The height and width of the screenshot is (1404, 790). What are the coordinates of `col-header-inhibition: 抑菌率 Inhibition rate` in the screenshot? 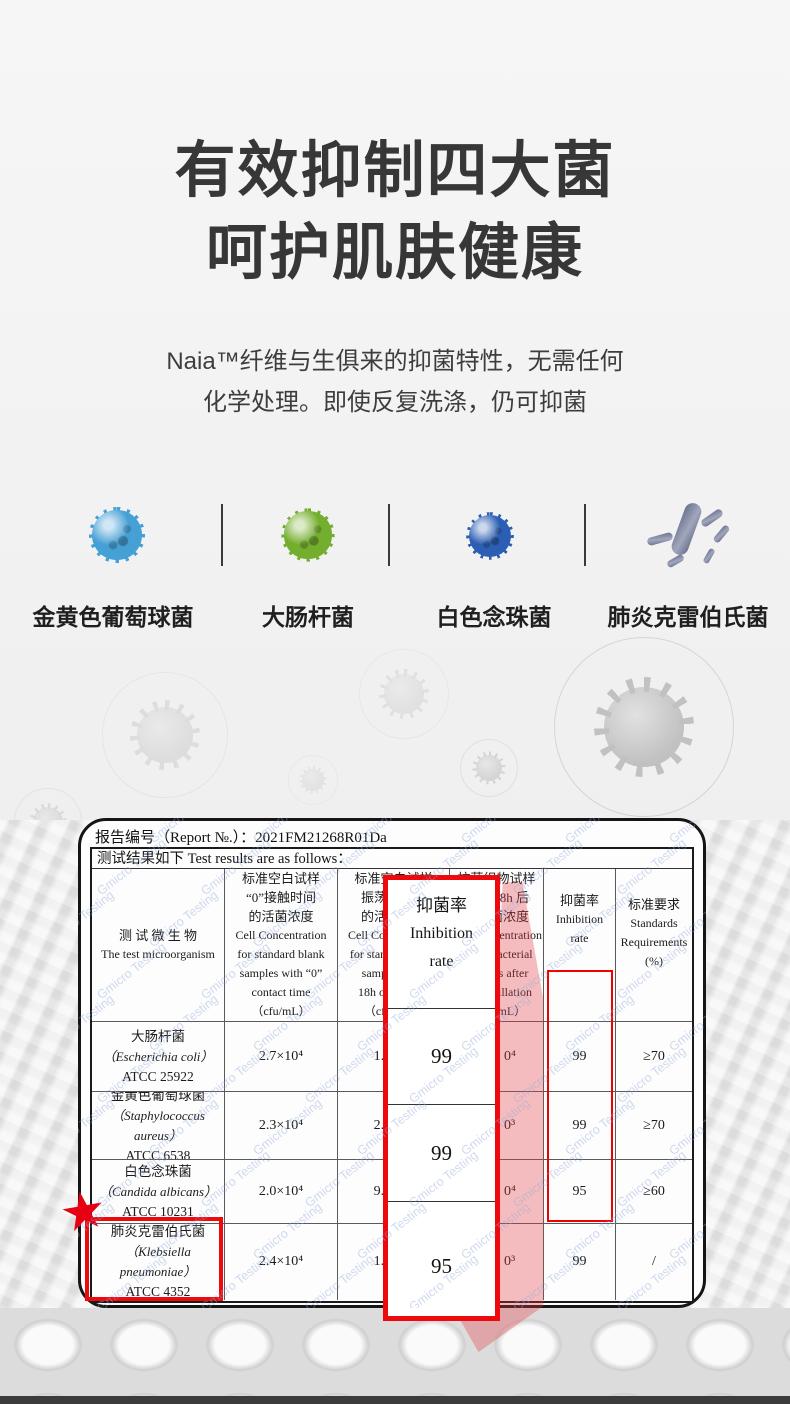 It's located at (580, 945).